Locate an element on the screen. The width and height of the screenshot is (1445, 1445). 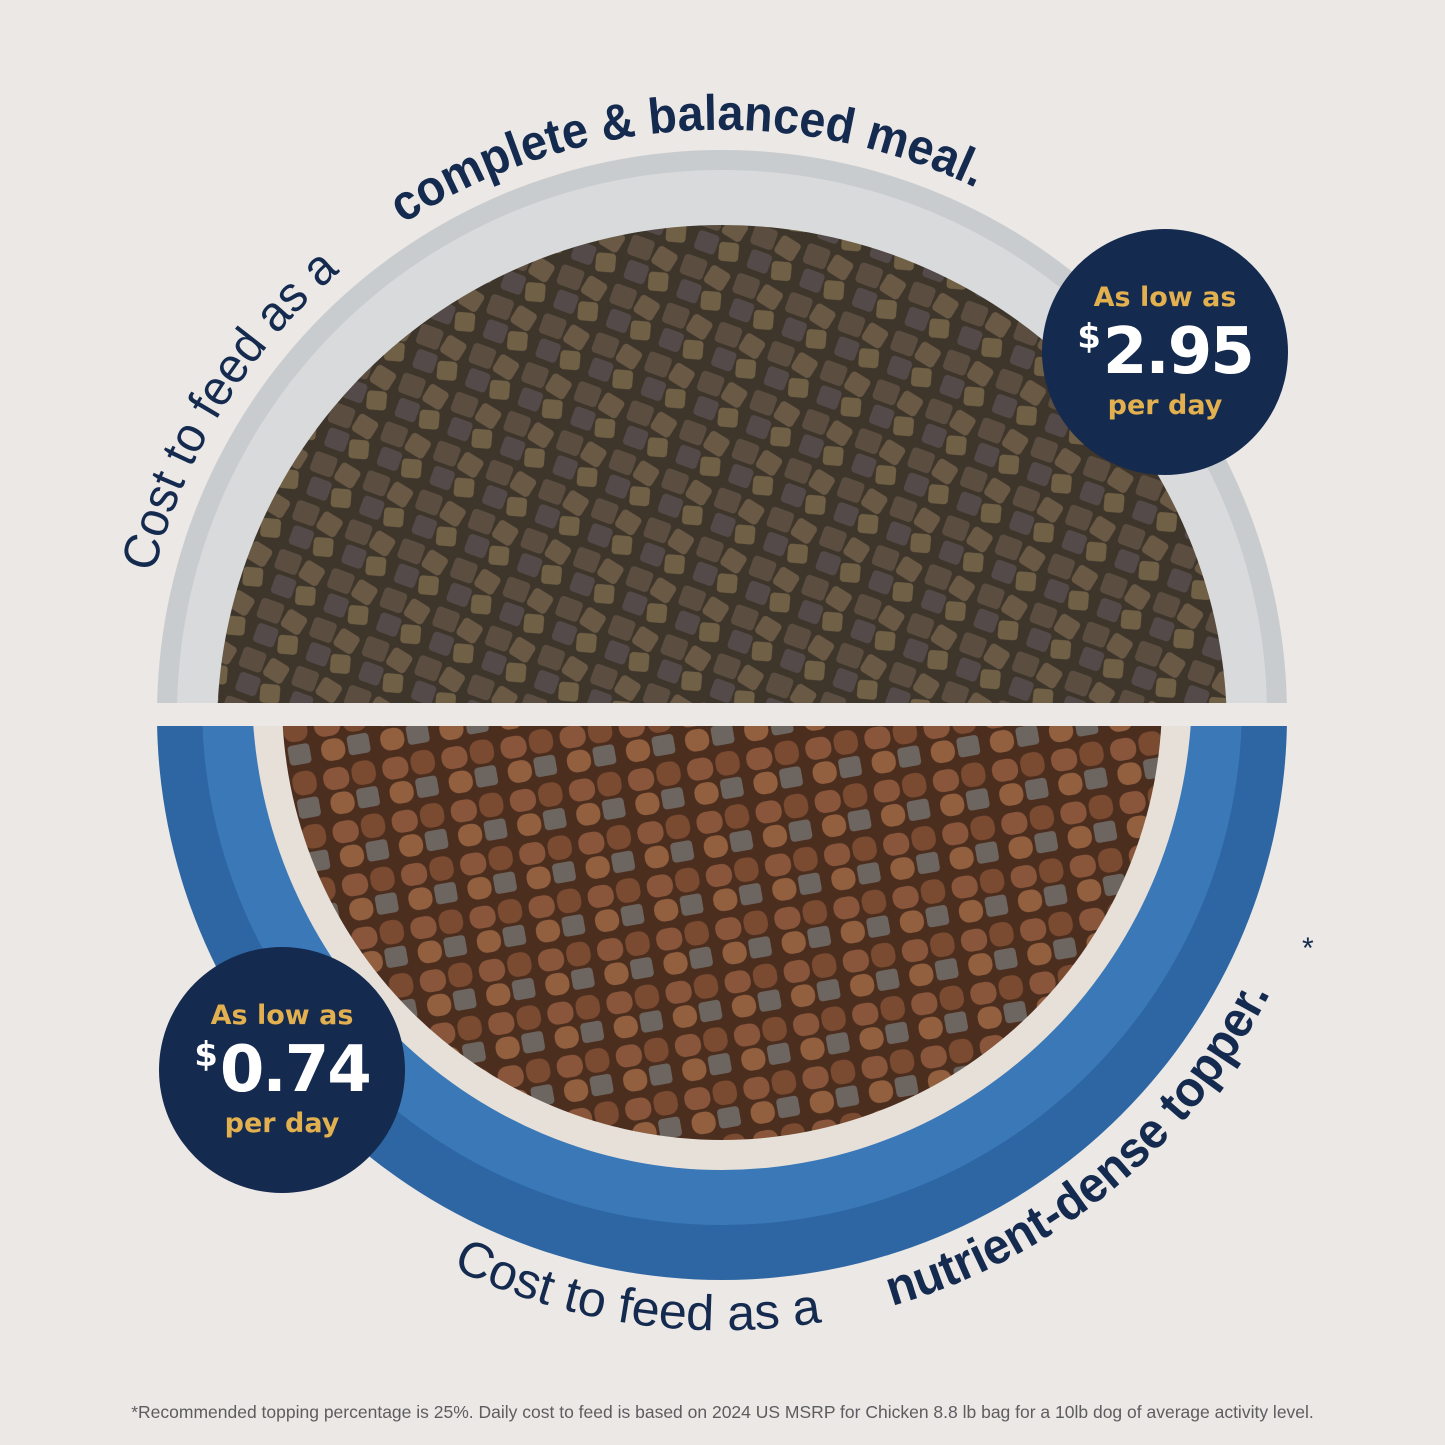
meal-price-badge: As low as $2.95 per day is located at coordinates (1165, 352).